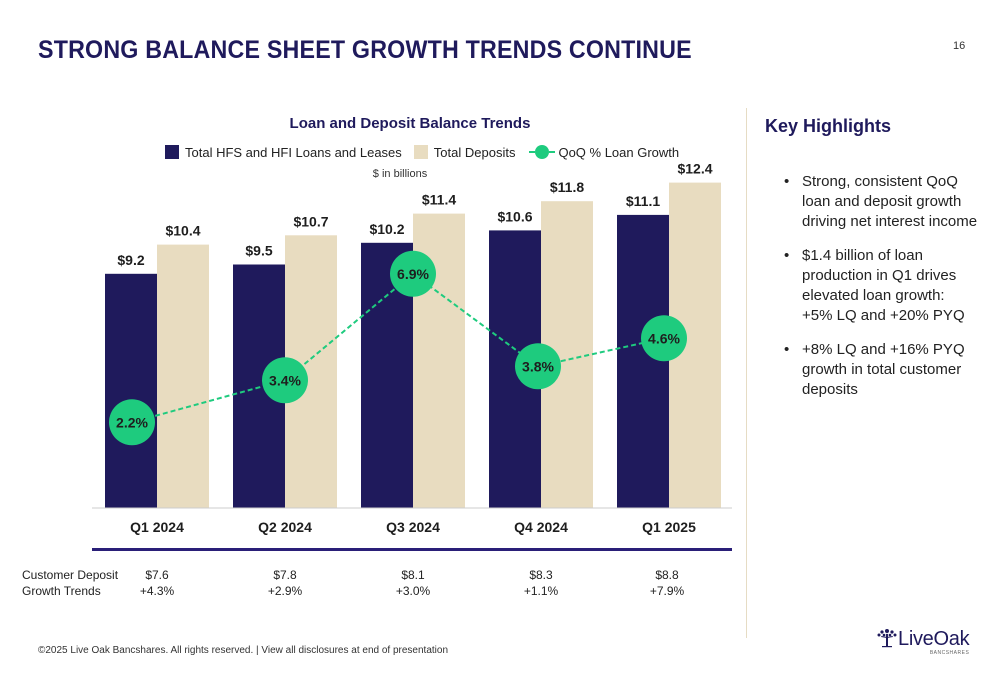 This screenshot has height=685, width=1000. I want to click on table-cell: $8.3 +1.1%, so click(541, 583).